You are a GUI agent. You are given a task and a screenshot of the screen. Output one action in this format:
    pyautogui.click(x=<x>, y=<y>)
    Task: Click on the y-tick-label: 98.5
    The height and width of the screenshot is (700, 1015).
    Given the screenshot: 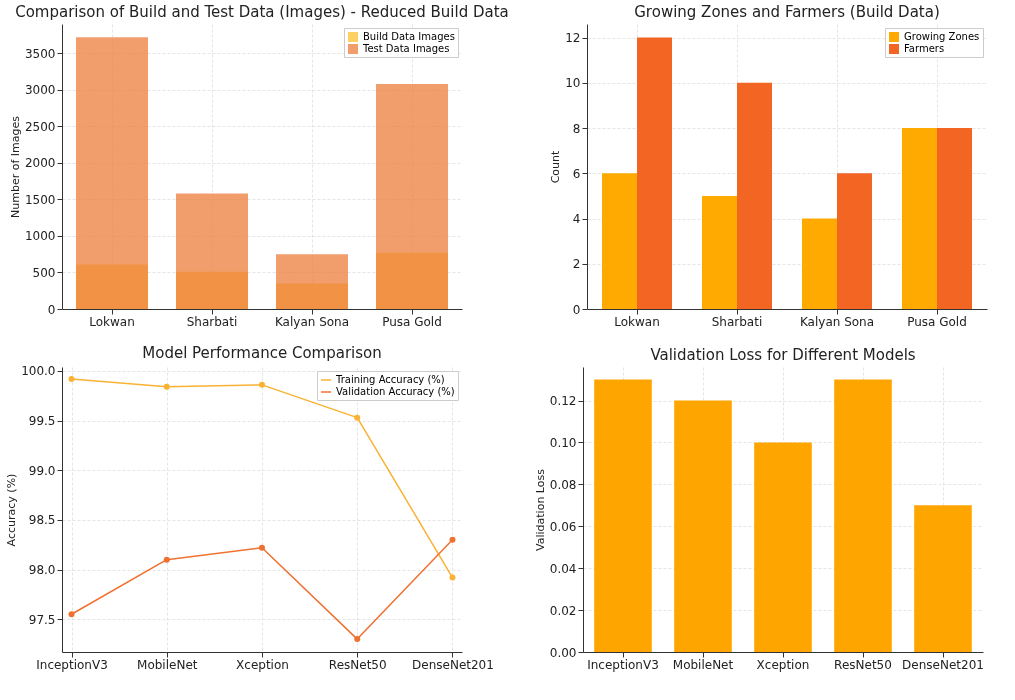 What is the action you would take?
    pyautogui.click(x=42, y=520)
    